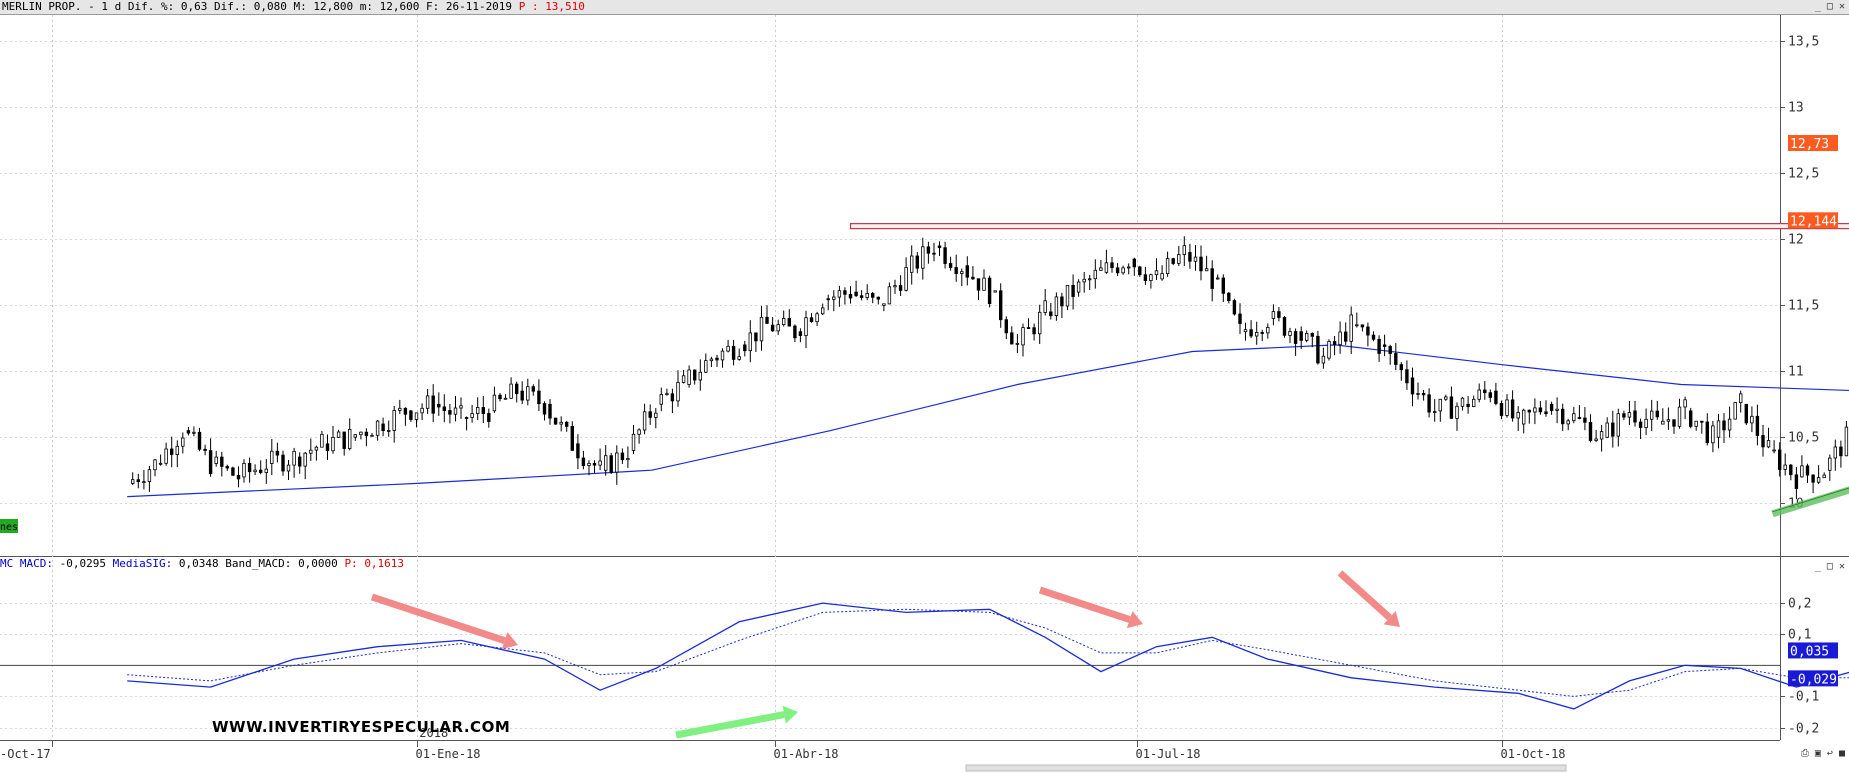  I want to click on symbol-label: MERLIN PROP. -, so click(48, 6).